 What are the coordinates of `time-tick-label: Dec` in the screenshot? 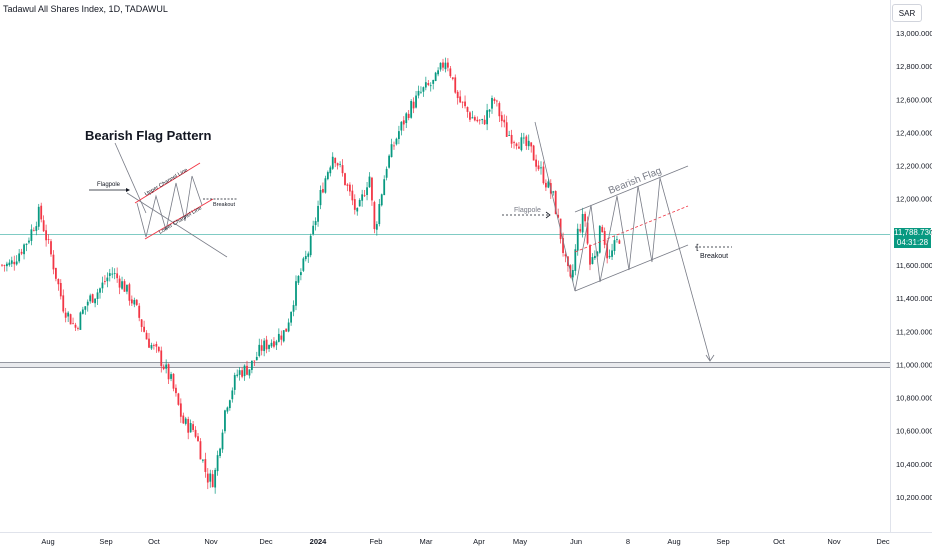 It's located at (266, 541).